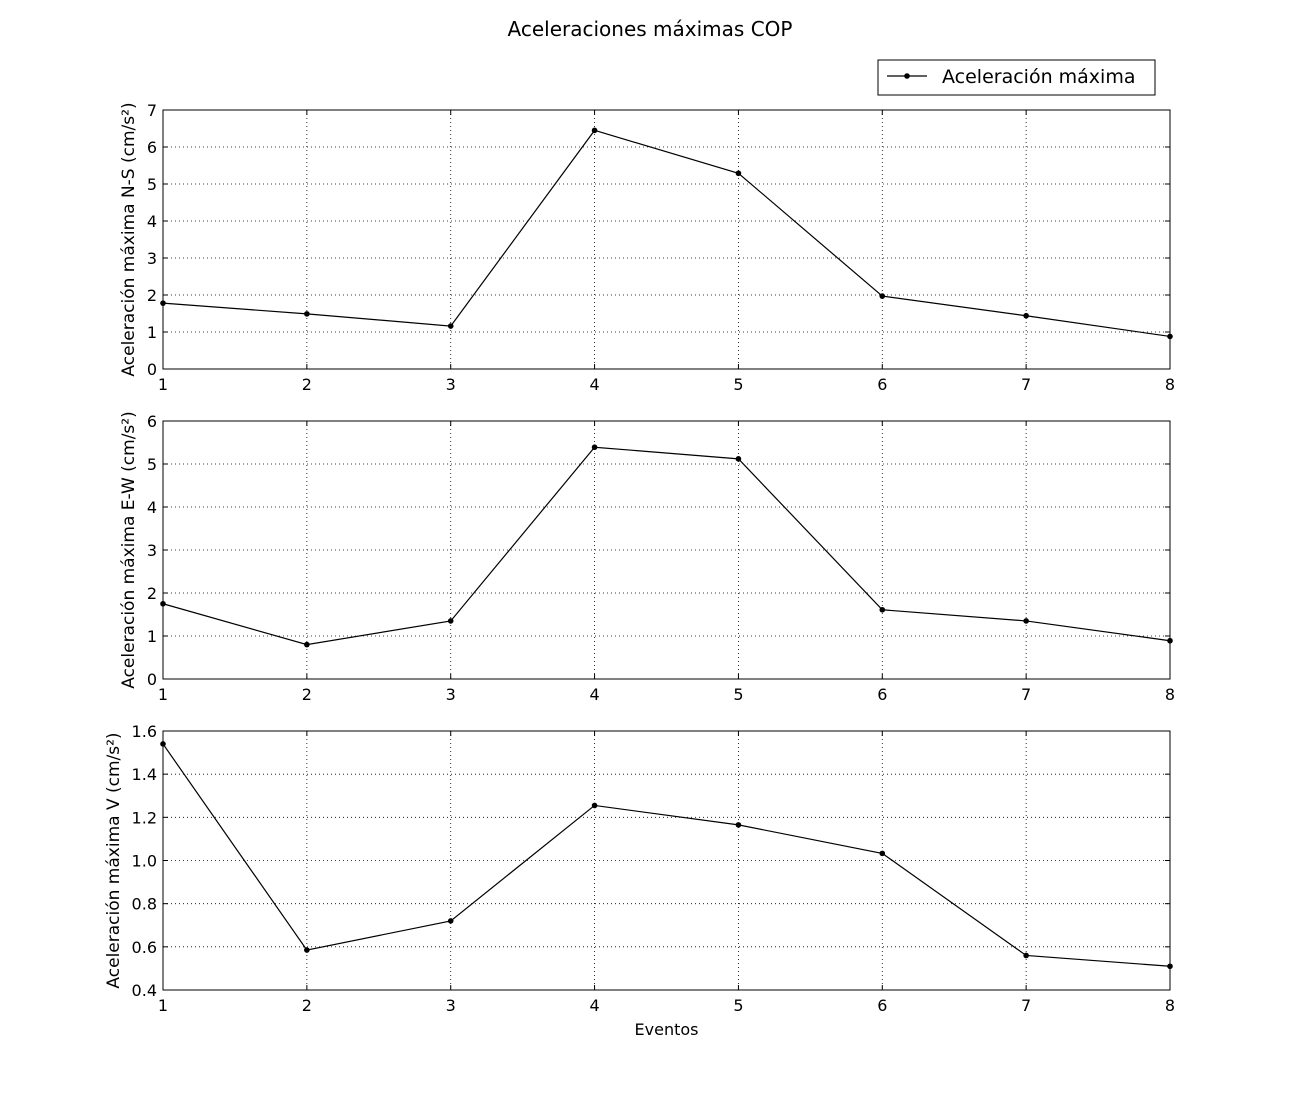 The width and height of the screenshot is (1300, 1100). What do you see at coordinates (144, 947) in the screenshot?
I see `y-tick-label: 0.6` at bounding box center [144, 947].